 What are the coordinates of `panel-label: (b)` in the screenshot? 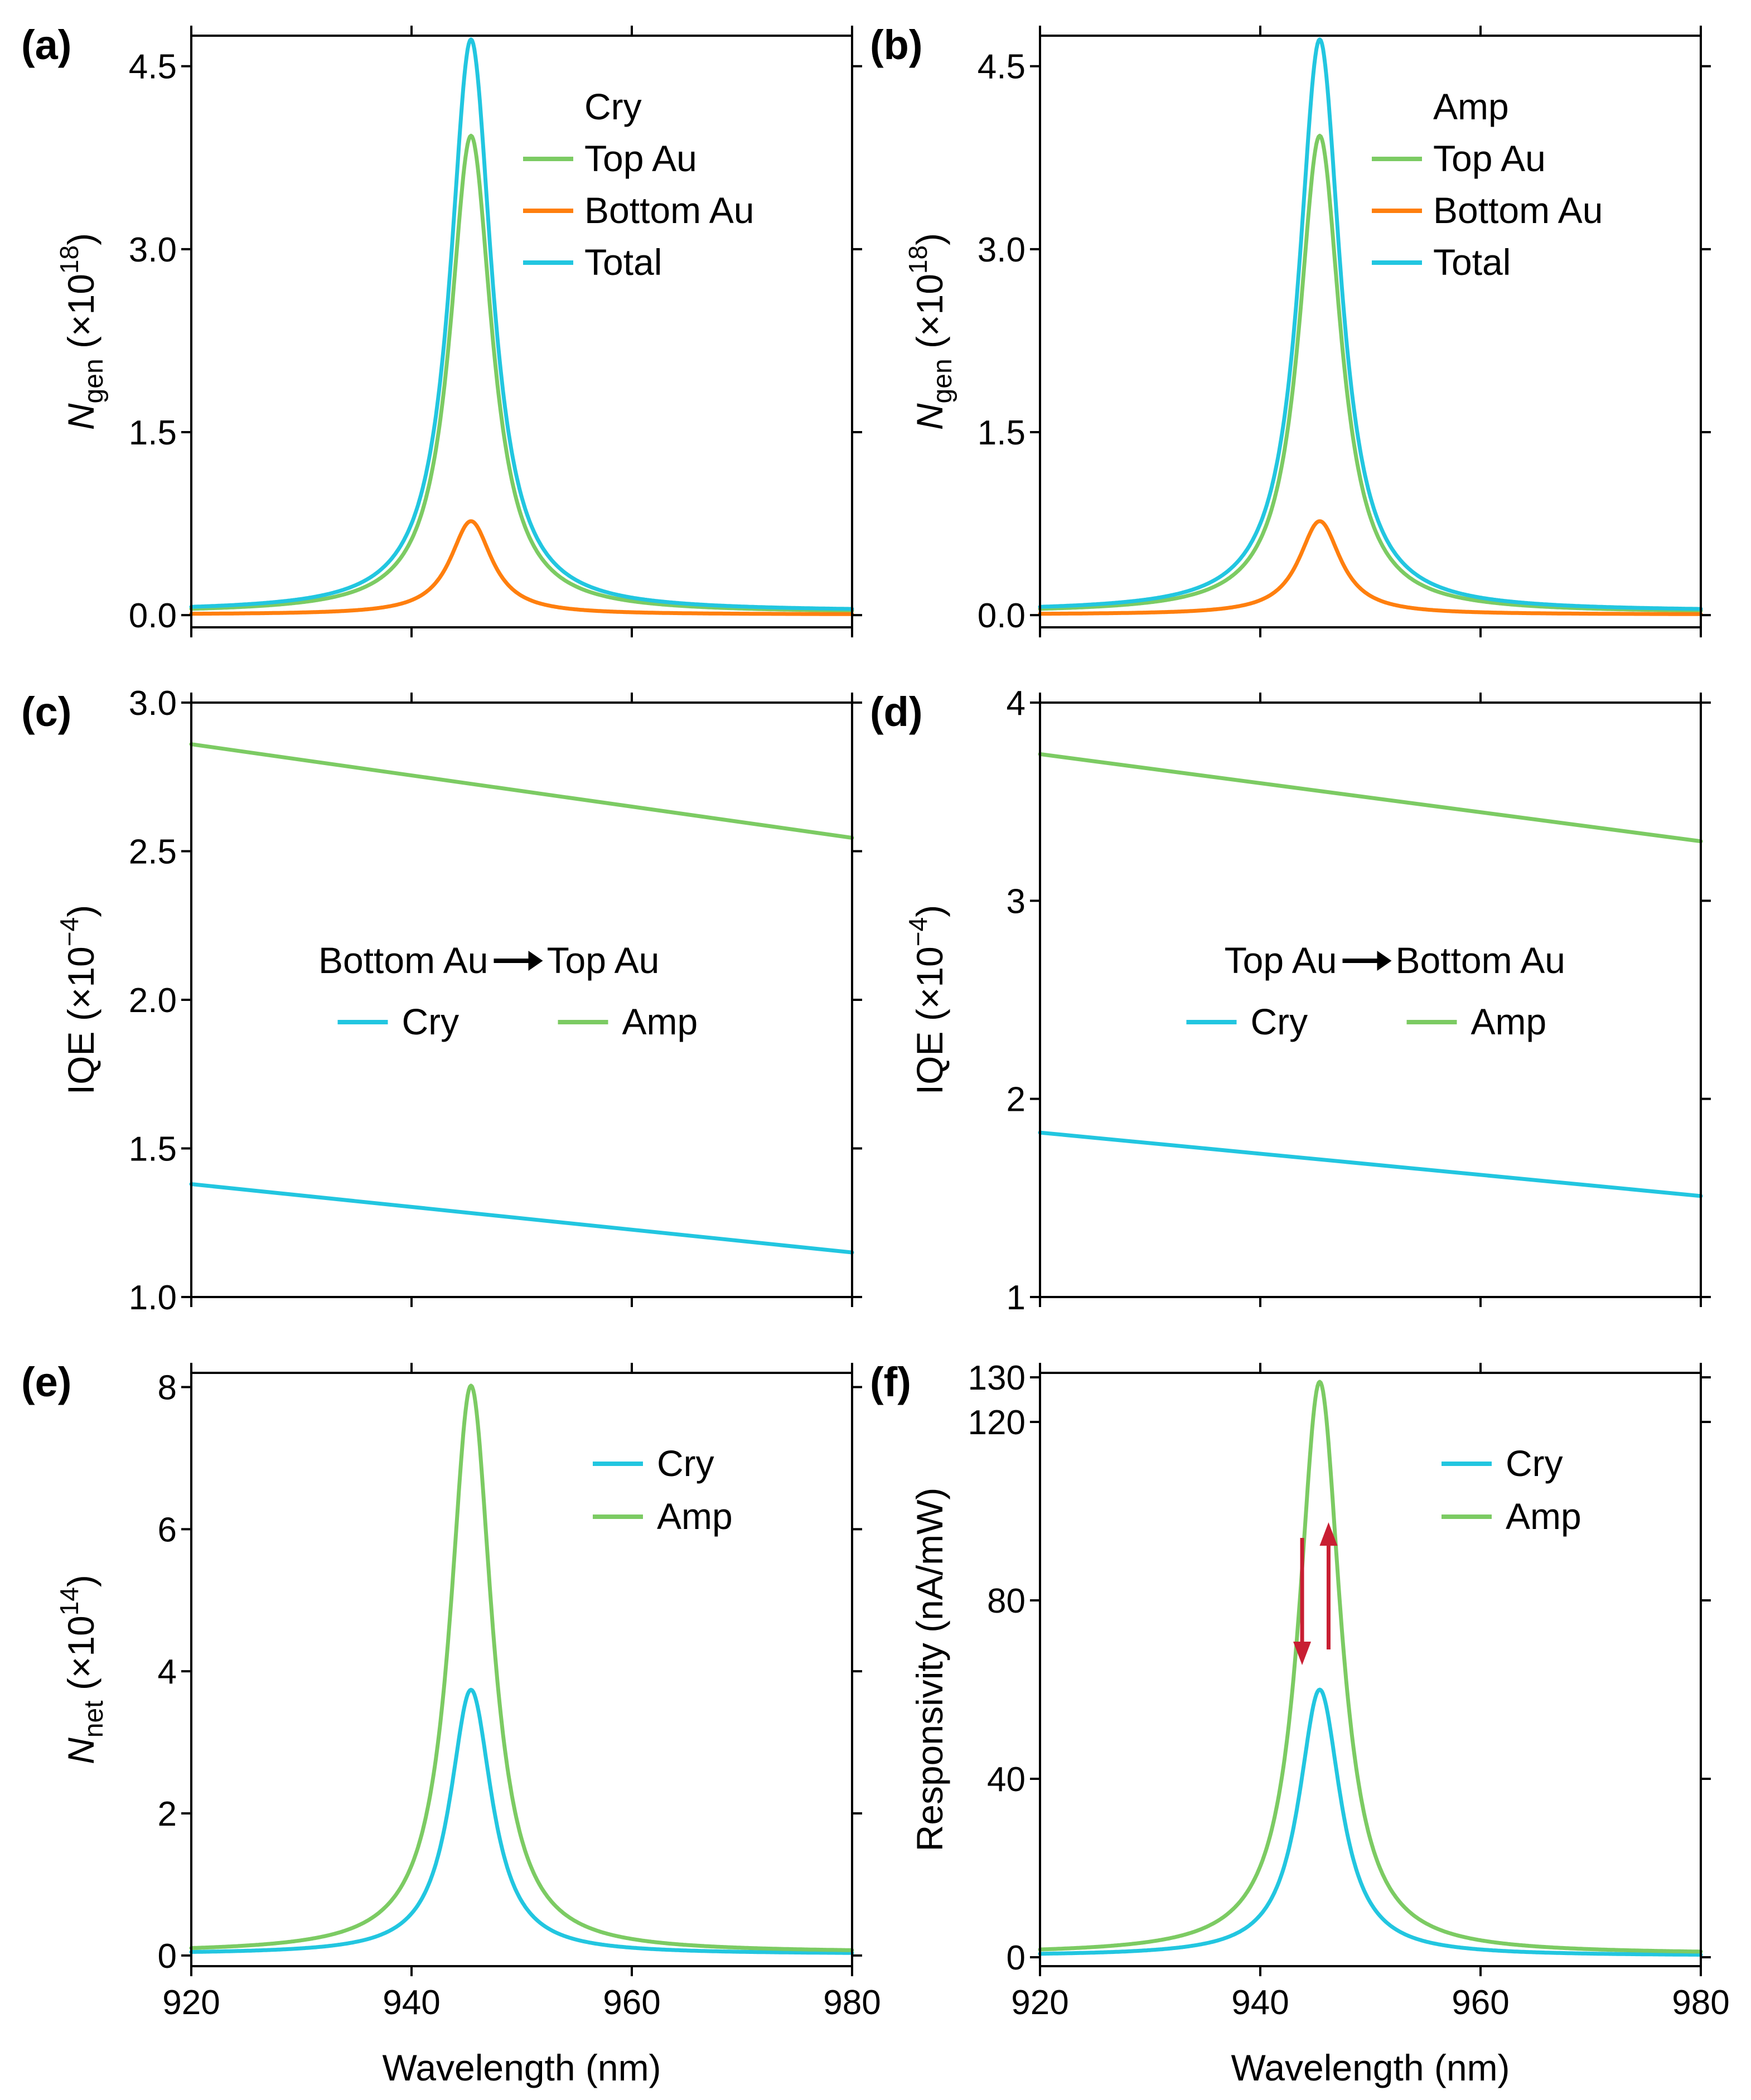 It's located at (896, 45).